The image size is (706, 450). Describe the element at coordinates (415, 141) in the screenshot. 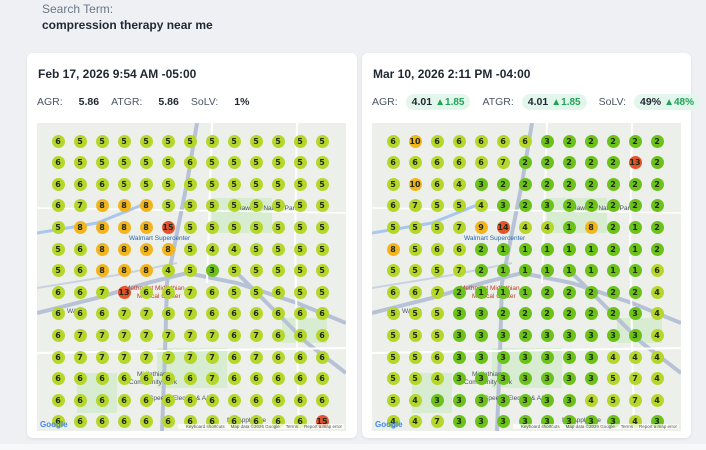

I see `rank-pin: 10` at that location.